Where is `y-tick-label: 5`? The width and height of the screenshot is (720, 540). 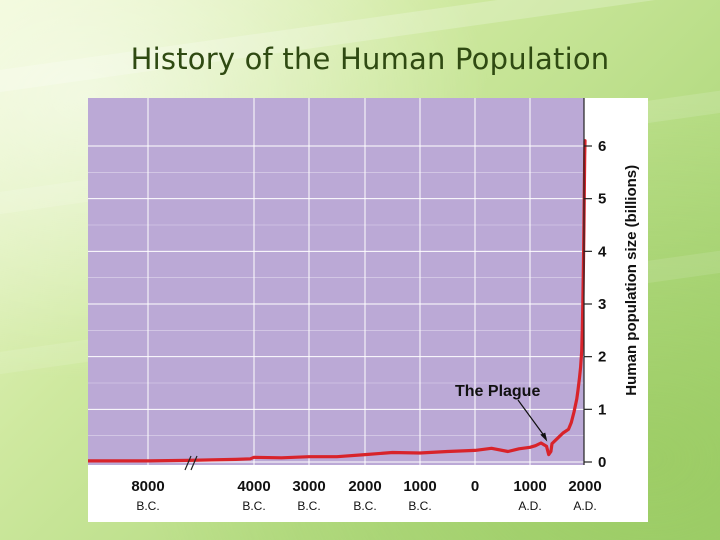
y-tick-label: 5 is located at coordinates (602, 199).